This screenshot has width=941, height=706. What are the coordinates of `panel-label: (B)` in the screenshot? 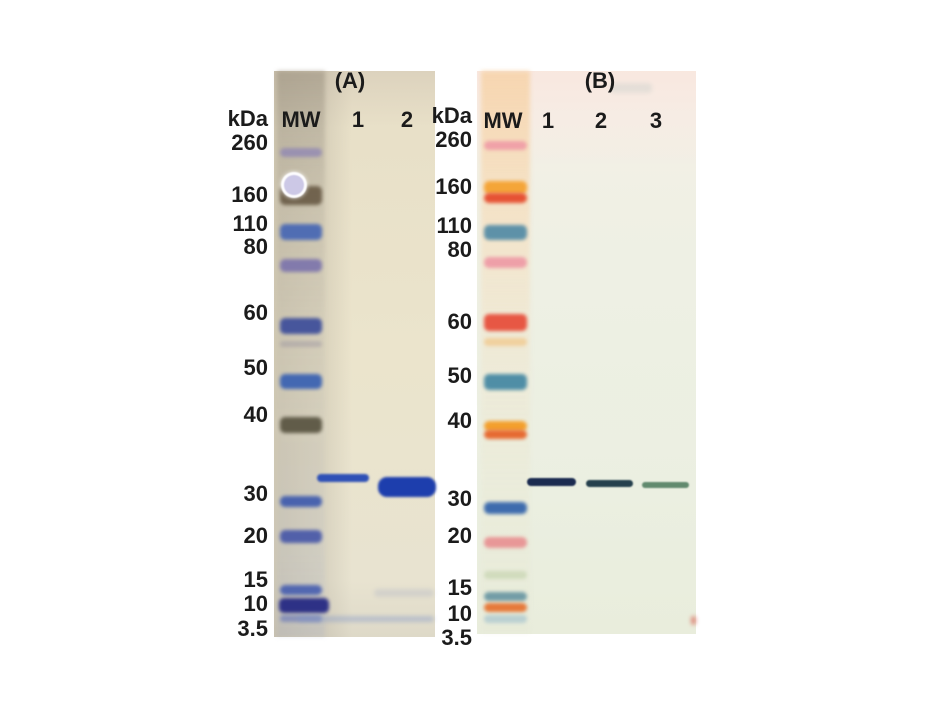 It's located at (600, 80).